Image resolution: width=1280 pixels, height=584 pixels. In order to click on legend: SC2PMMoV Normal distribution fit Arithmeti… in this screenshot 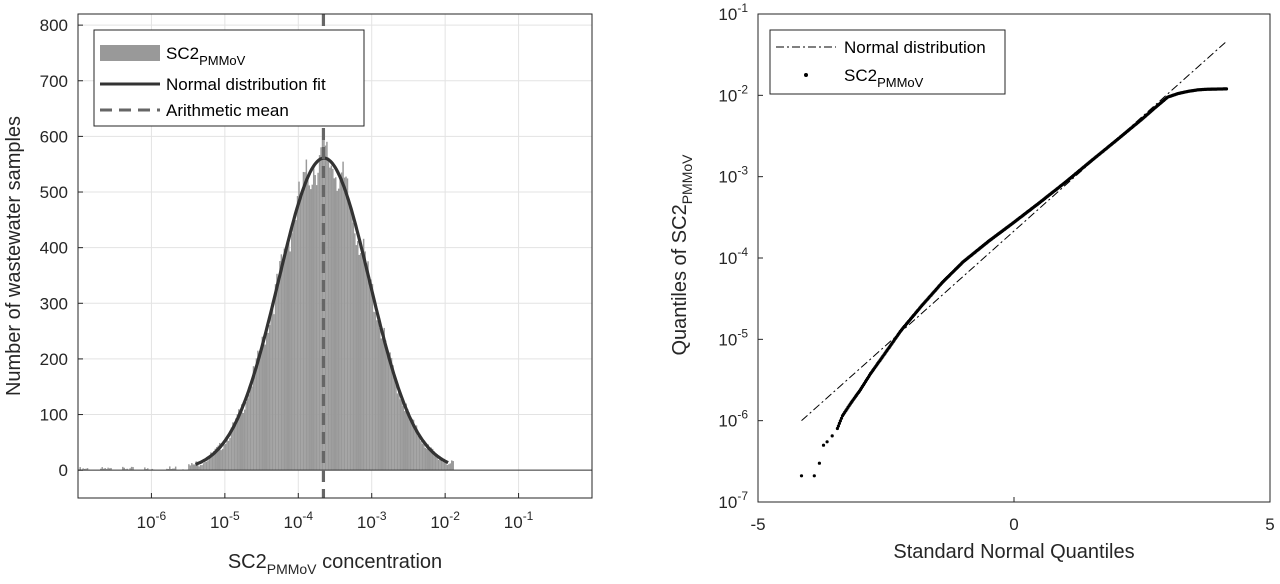, I will do `click(229, 78)`.